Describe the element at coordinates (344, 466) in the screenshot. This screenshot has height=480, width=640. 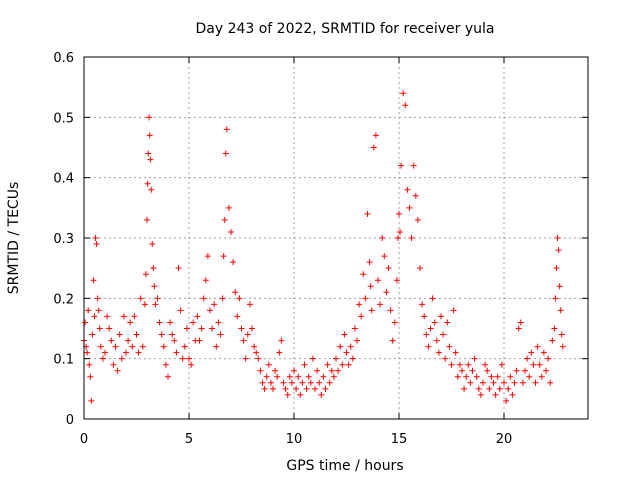
I see `x-axis-label: GPS time / hours` at that location.